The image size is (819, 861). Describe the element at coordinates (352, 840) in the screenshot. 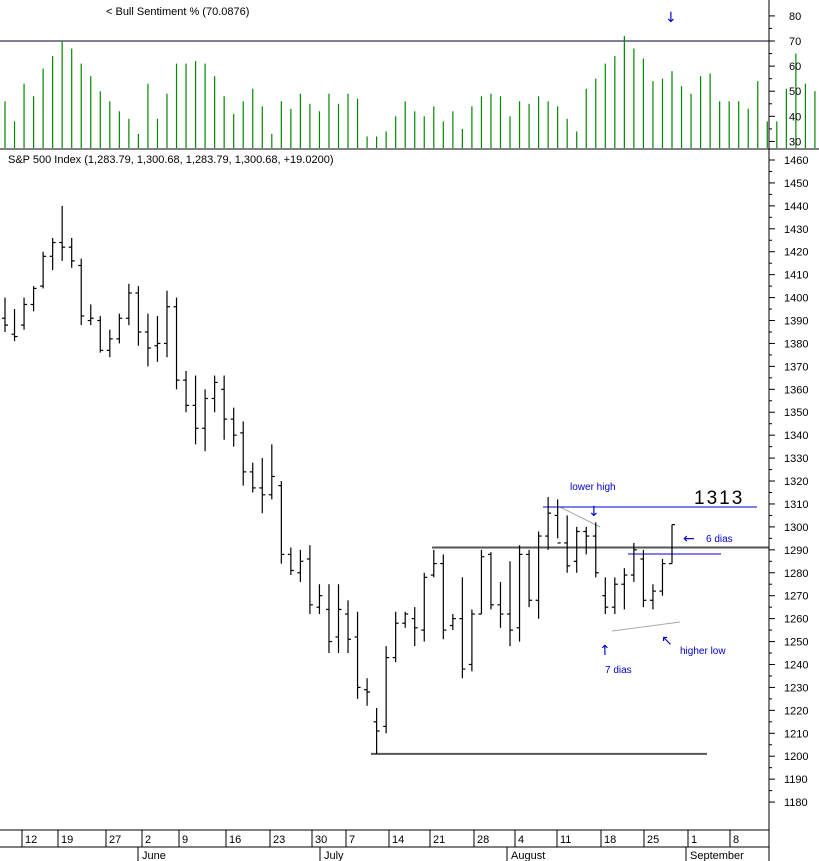

I see `x-tick-label: 7` at that location.